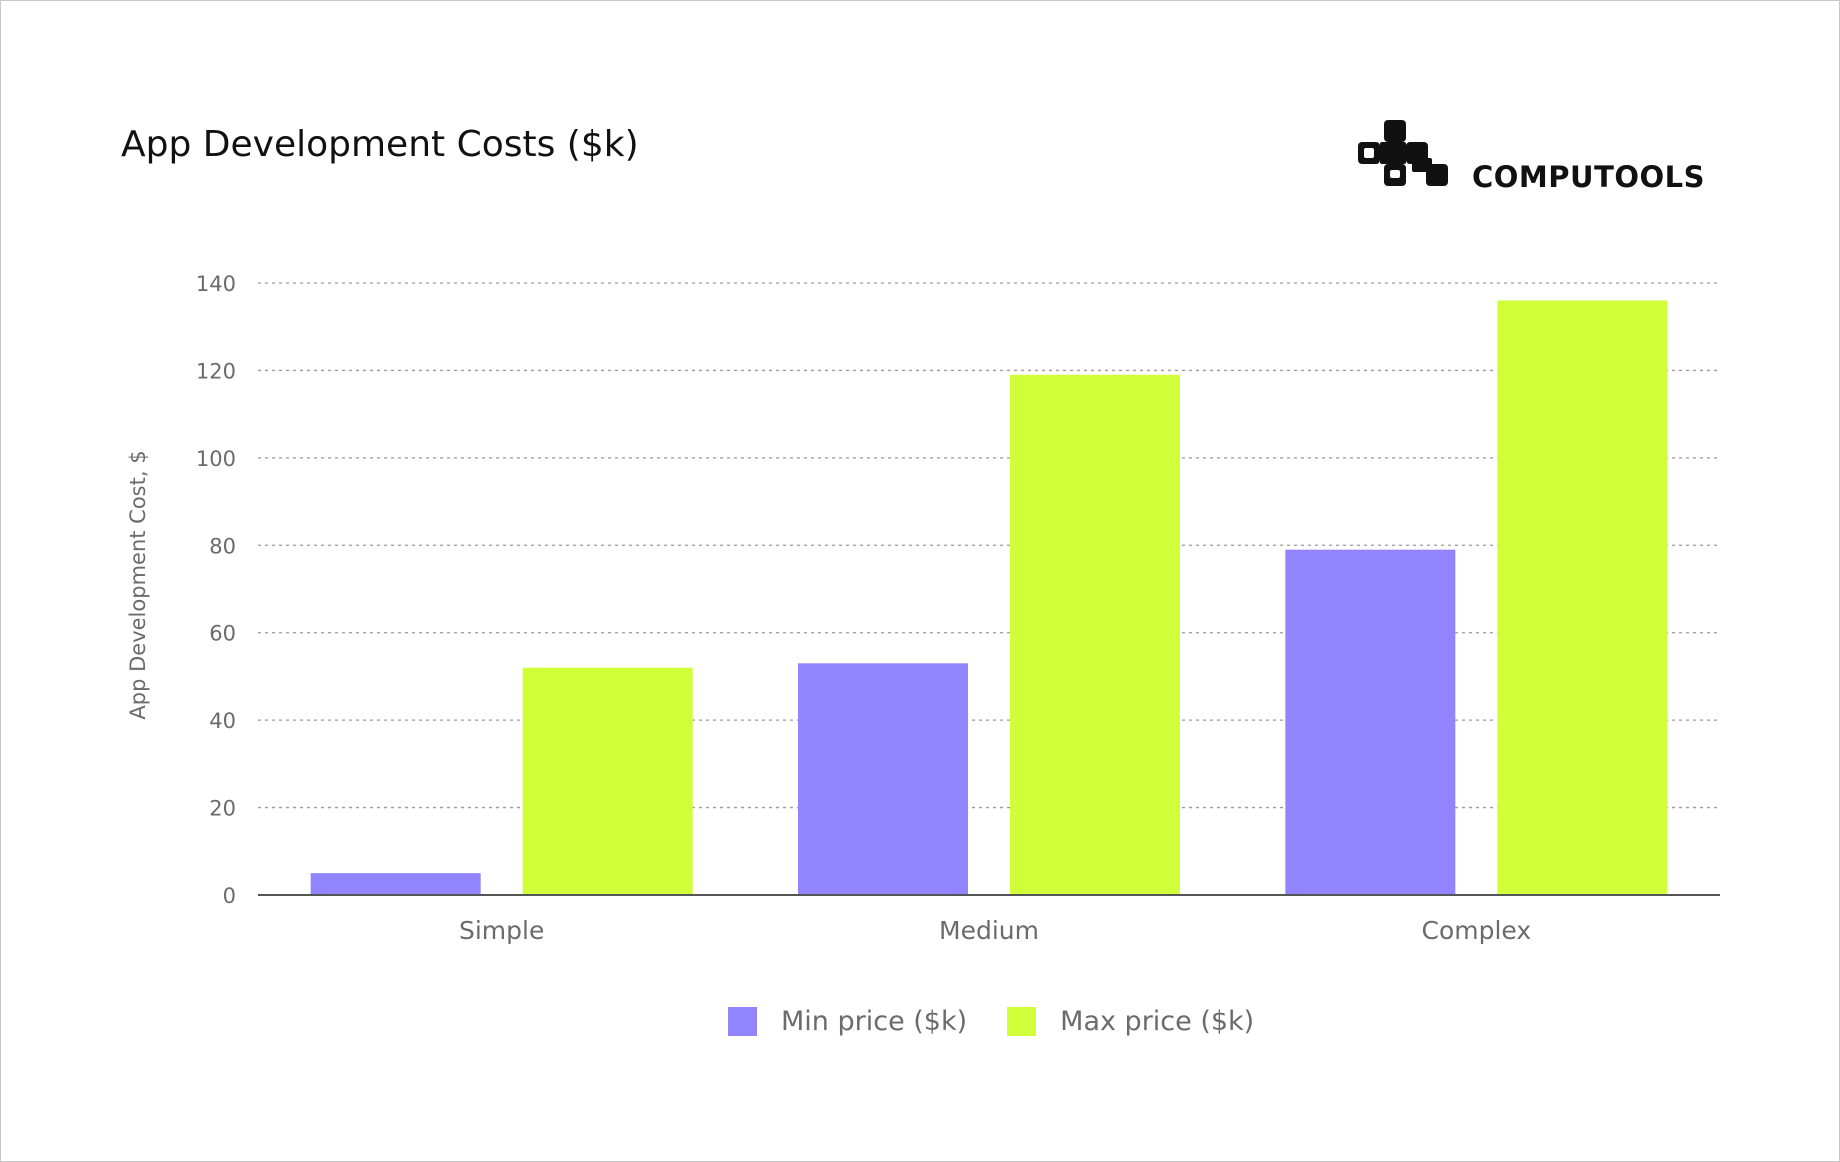 The image size is (1840, 1162). Describe the element at coordinates (883, 779) in the screenshot. I see `bar-medium-min` at that location.